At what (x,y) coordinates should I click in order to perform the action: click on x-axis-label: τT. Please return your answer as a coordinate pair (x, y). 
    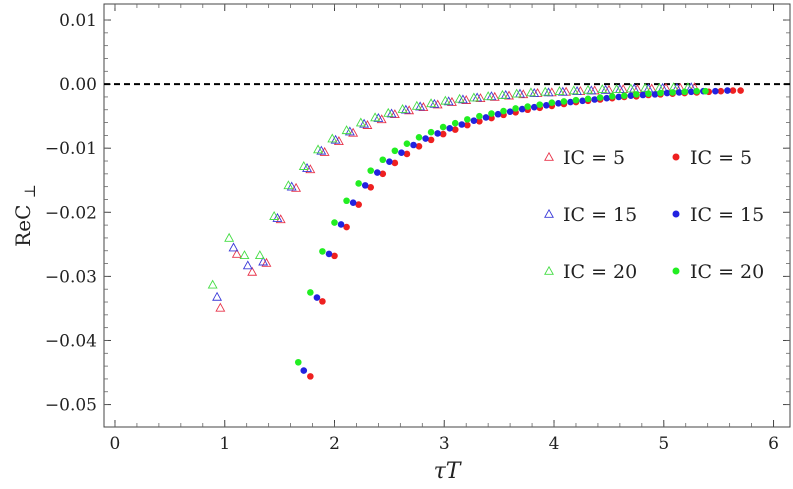
    Looking at the image, I should click on (448, 471).